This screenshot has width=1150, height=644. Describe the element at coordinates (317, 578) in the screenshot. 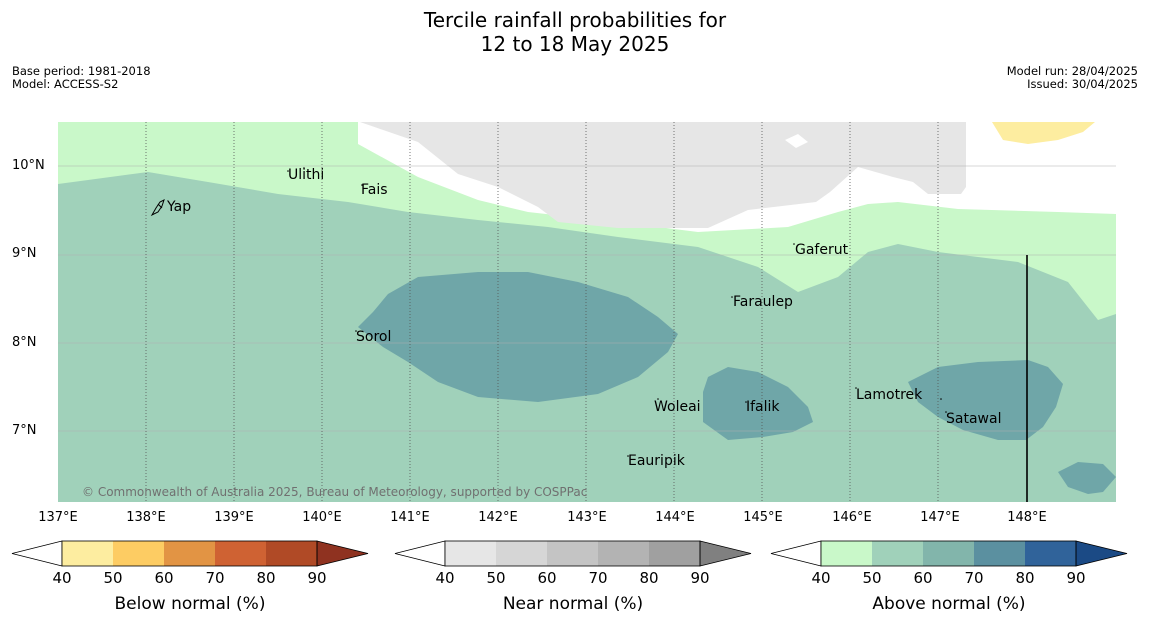

I see `below-tick: 90` at that location.